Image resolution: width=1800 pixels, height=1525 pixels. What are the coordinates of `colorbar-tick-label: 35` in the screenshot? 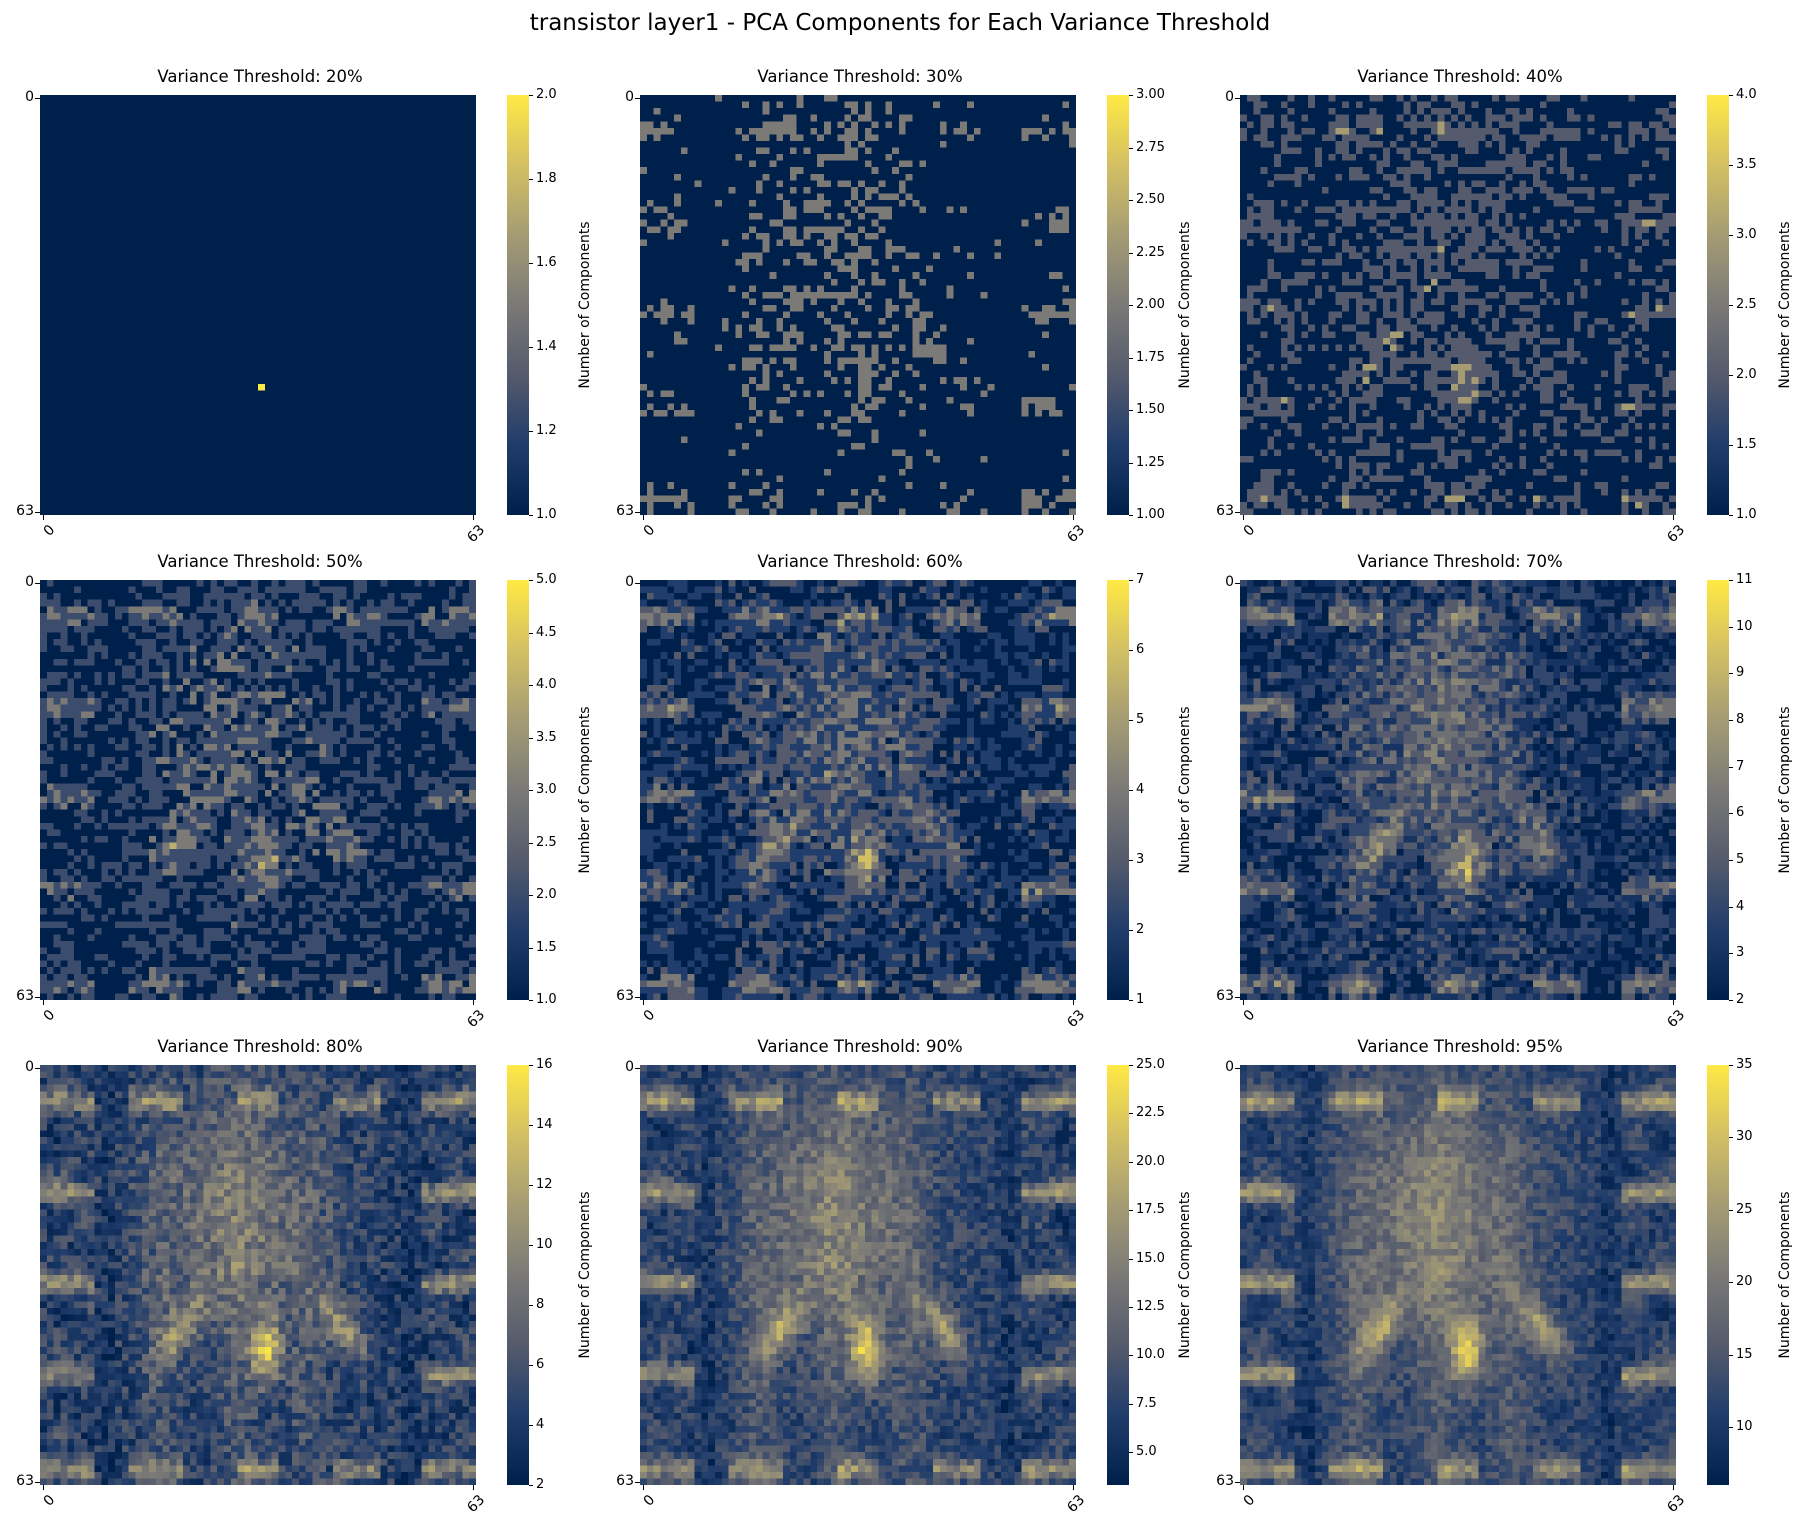 It's located at (1744, 1064).